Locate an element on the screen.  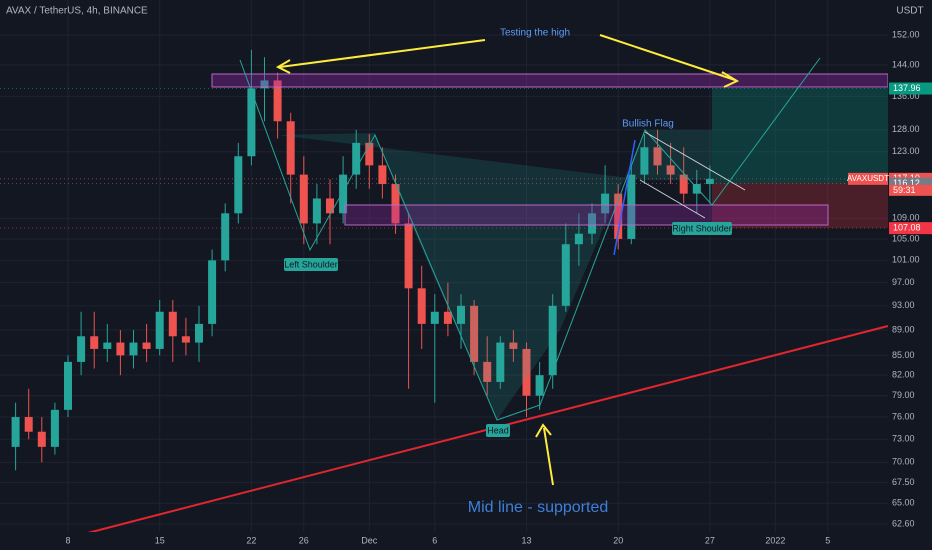
price-badge-label: 137.96 is located at coordinates (907, 88).